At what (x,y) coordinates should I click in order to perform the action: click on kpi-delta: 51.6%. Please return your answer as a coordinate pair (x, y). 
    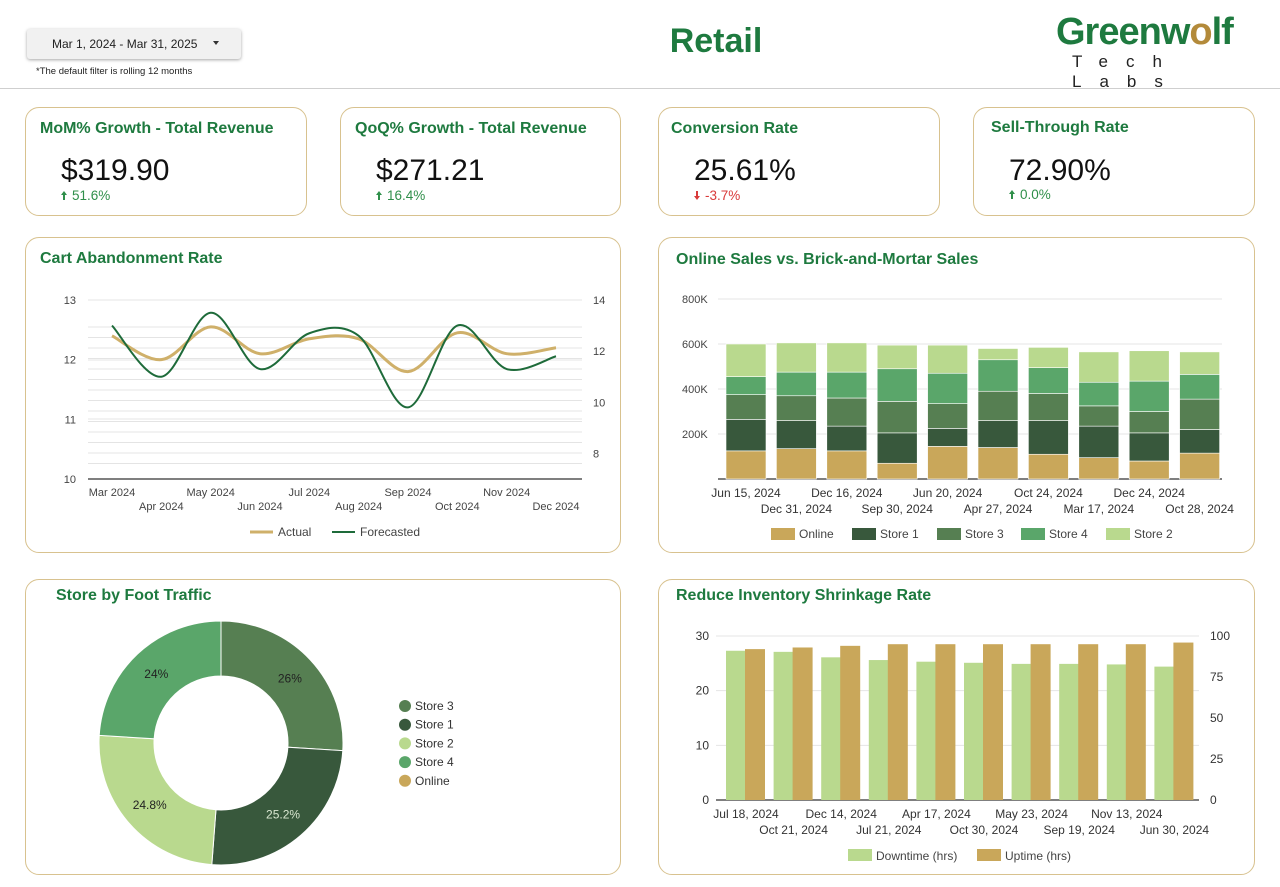
    Looking at the image, I should click on (85, 195).